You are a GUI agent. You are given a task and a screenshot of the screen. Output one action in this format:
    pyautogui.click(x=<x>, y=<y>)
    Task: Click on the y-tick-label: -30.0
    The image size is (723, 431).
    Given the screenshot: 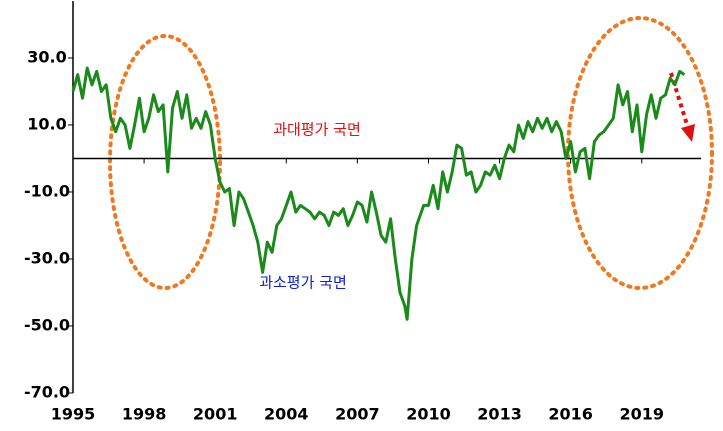 What is the action you would take?
    pyautogui.click(x=47, y=257)
    